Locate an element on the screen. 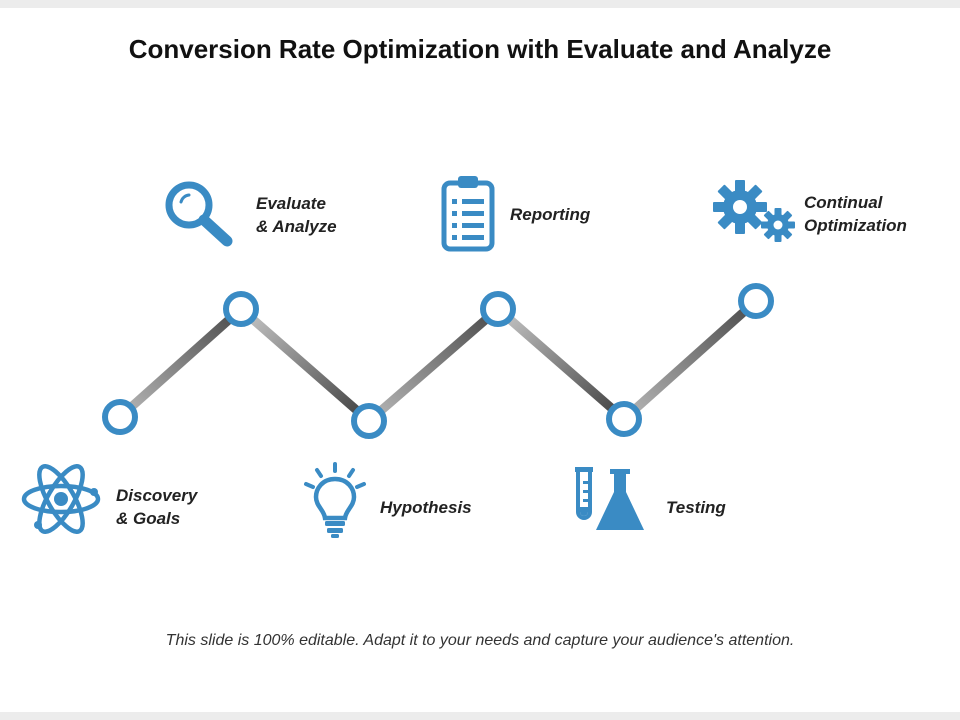 This screenshot has height=720, width=960. magnifier-icon is located at coordinates (199, 214).